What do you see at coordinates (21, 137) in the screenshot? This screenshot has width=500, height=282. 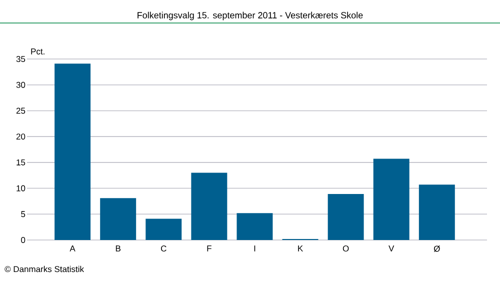 I see `y-tick-label: 20` at bounding box center [21, 137].